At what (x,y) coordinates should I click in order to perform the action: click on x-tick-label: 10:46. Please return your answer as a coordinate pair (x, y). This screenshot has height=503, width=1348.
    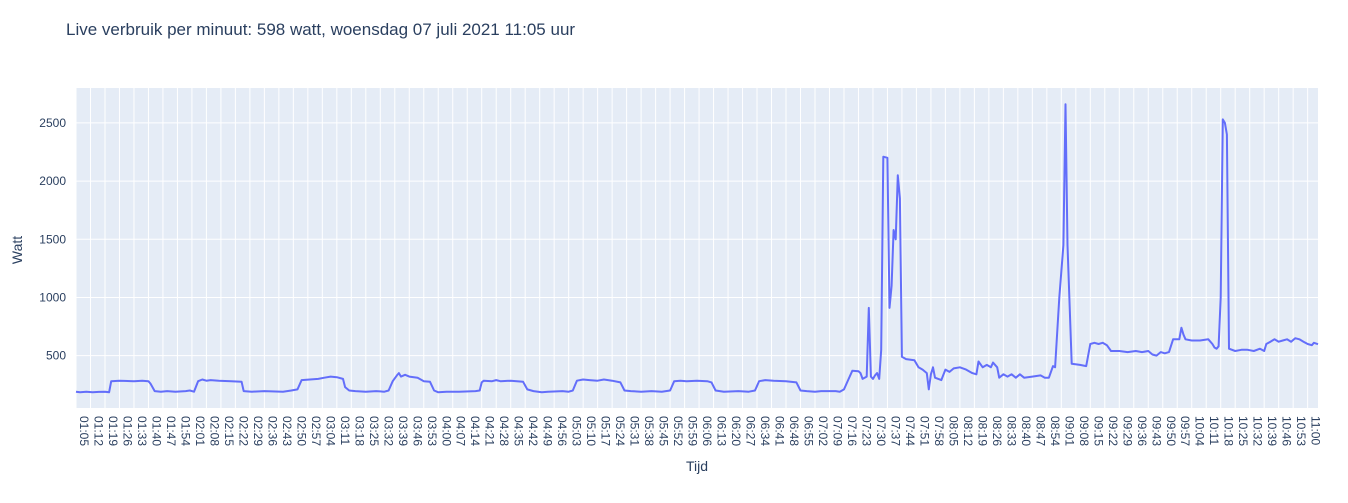
    Looking at the image, I should click on (1287, 431).